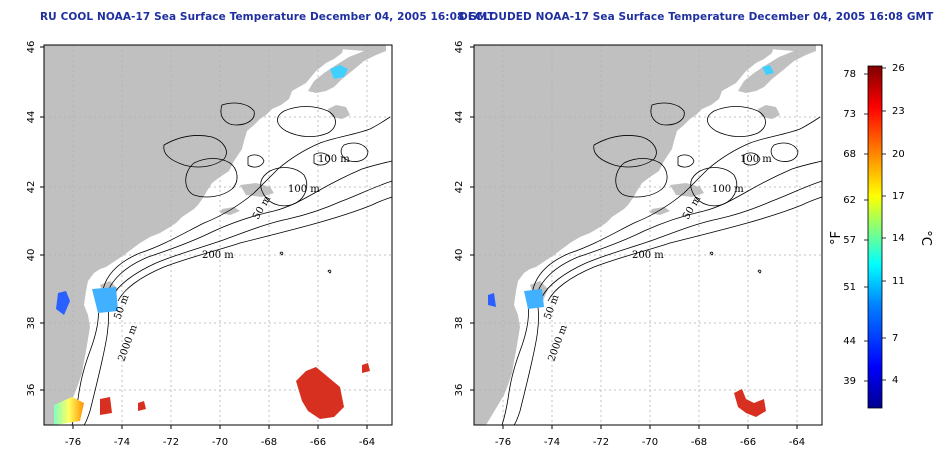 The image size is (950, 475). I want to click on left-contour-label-100m-north: 100 m, so click(334, 159).